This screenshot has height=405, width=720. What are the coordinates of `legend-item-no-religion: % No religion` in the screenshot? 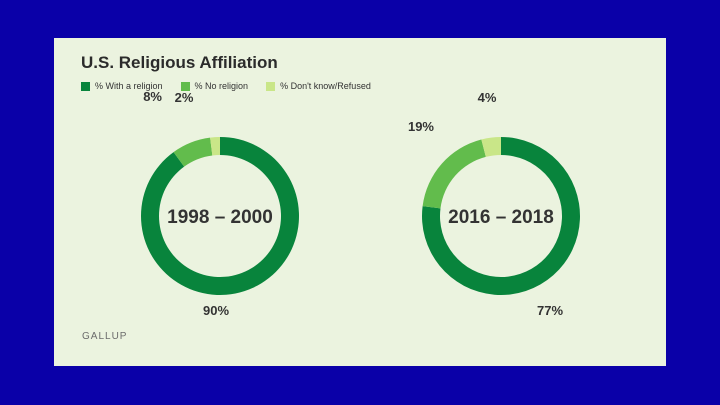 It's located at (214, 86).